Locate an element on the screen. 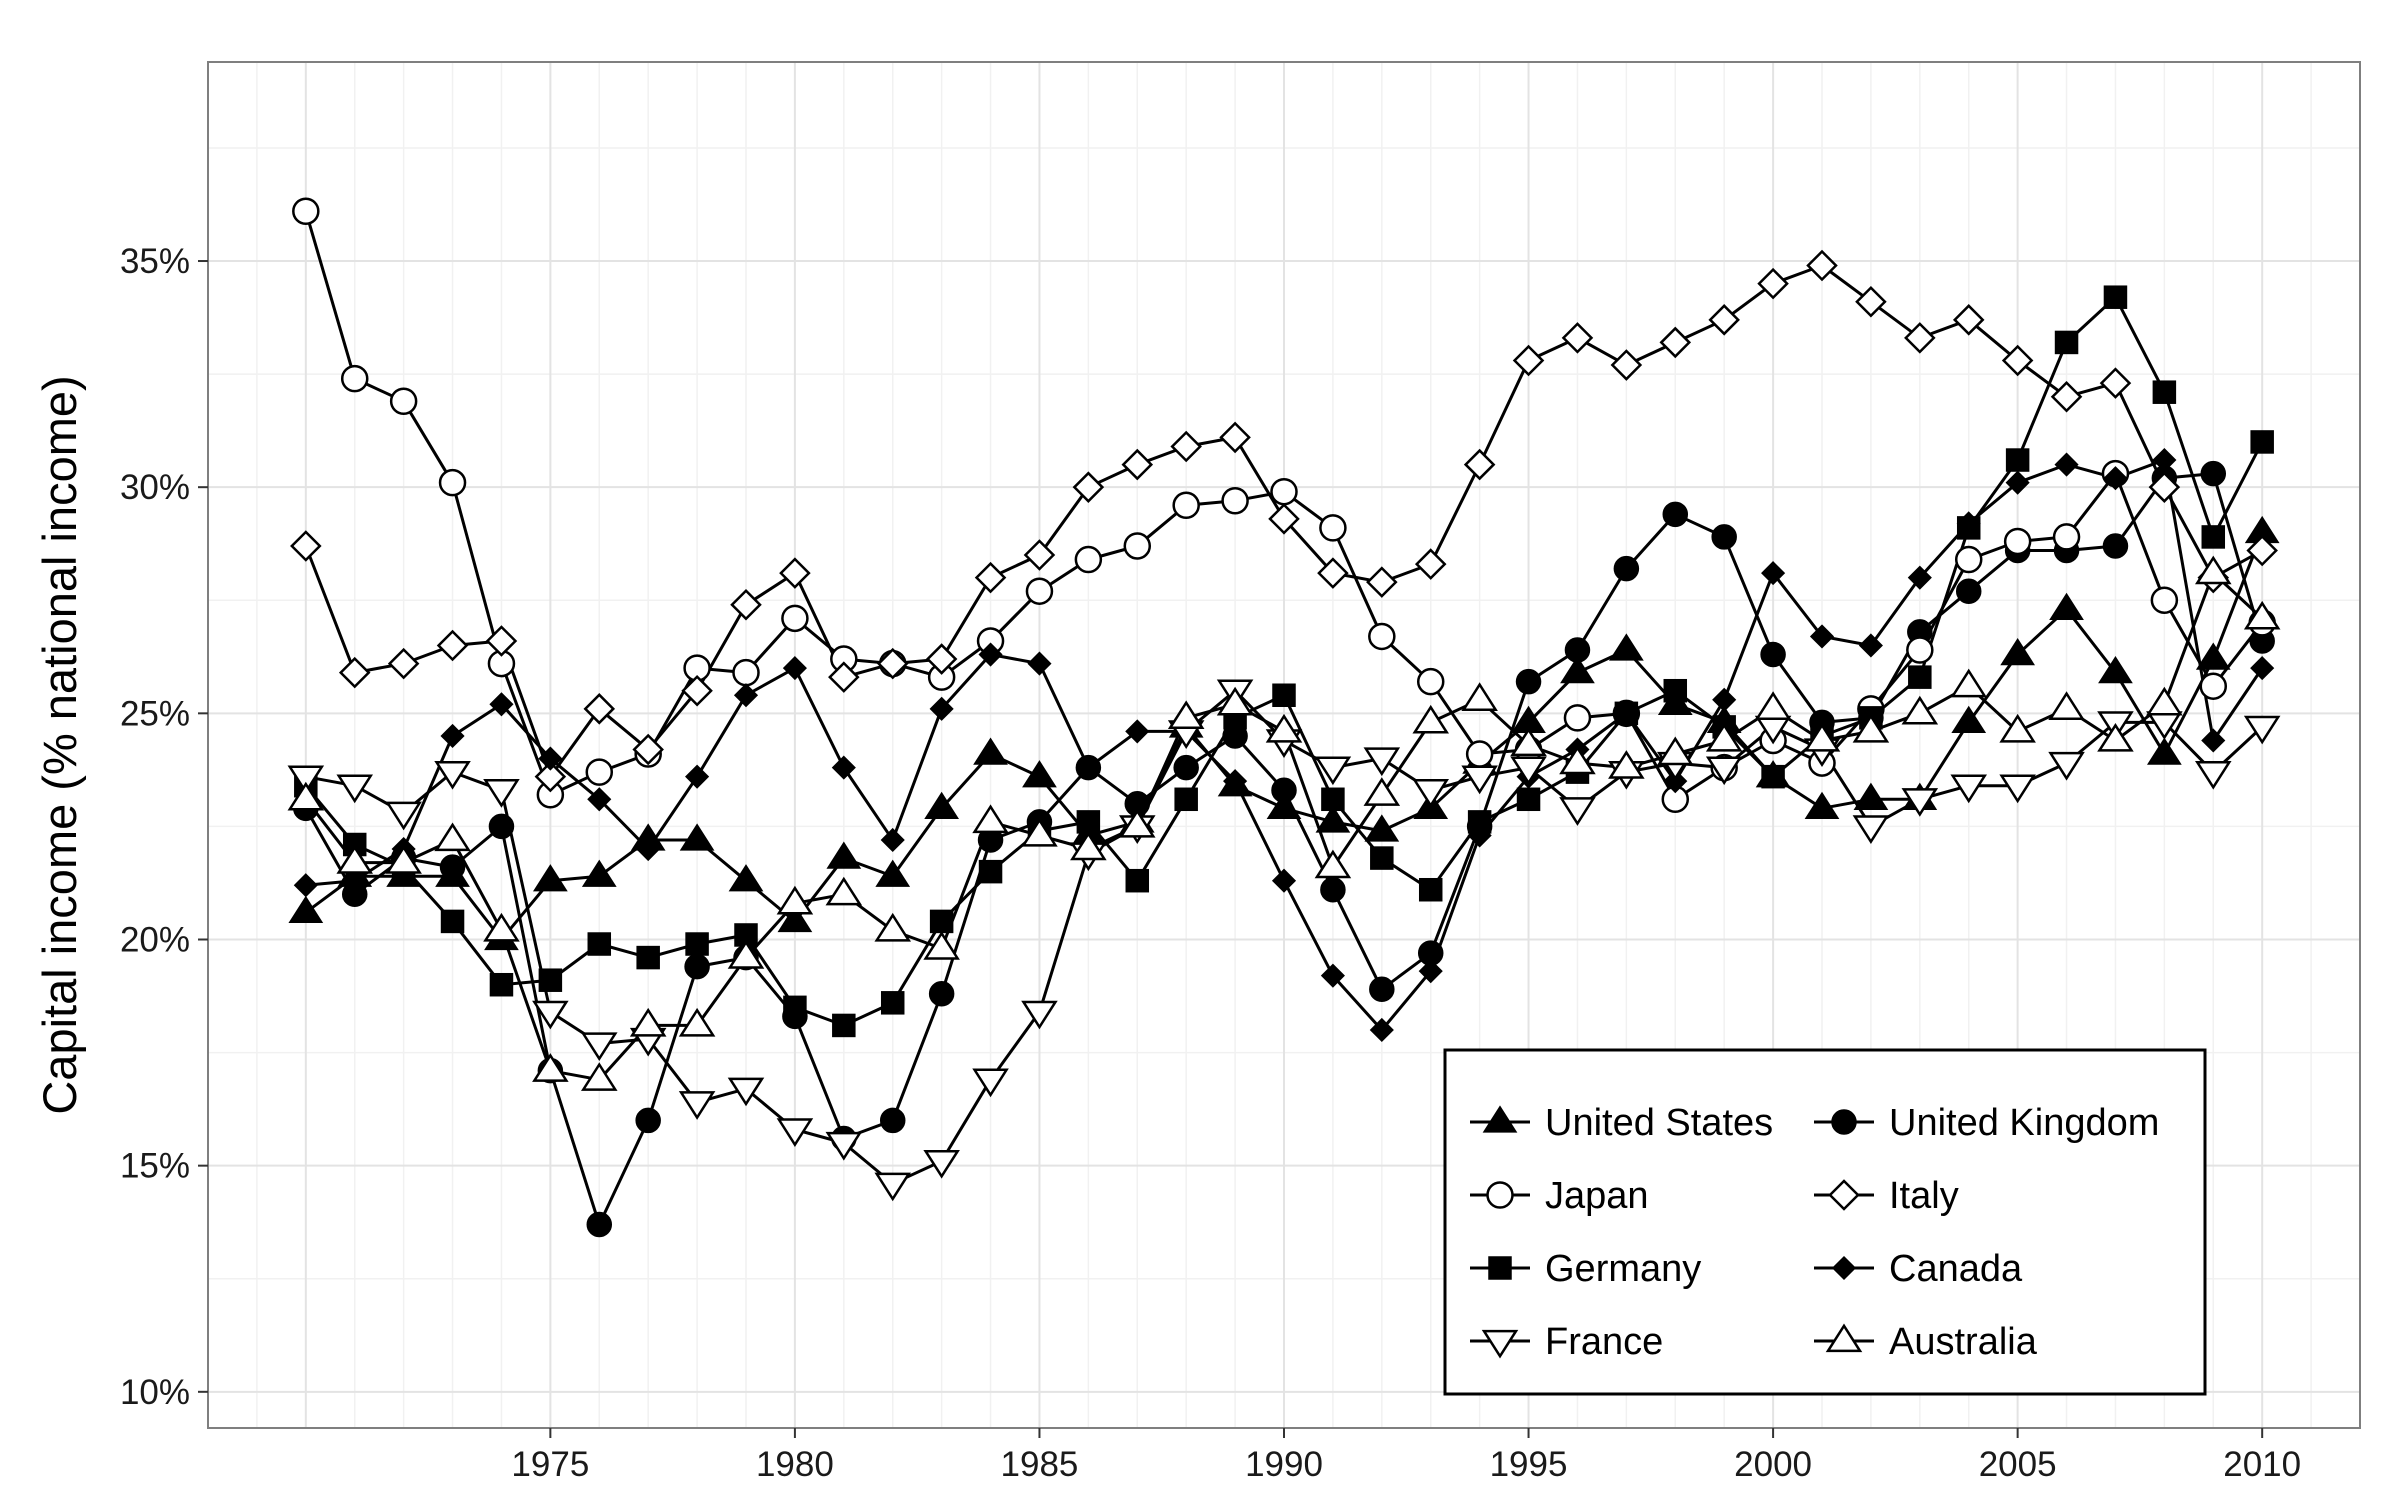  y-tick-label: 35% is located at coordinates (155, 261).